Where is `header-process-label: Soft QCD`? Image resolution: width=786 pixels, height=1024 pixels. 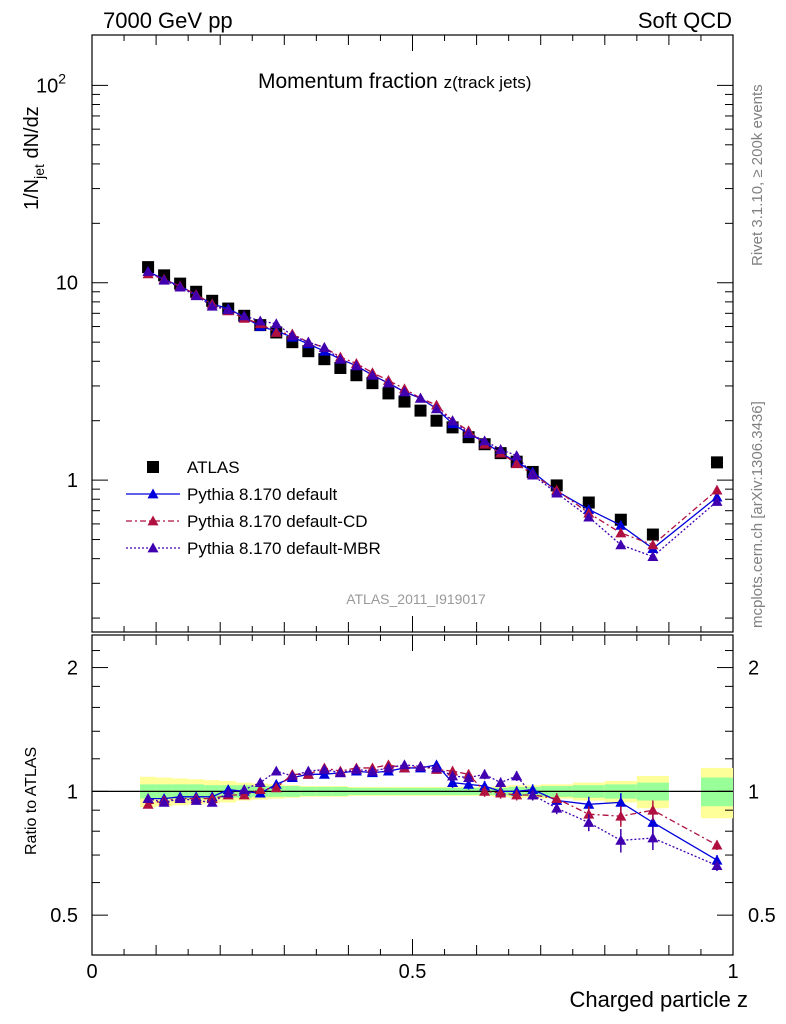 header-process-label: Soft QCD is located at coordinates (685, 20).